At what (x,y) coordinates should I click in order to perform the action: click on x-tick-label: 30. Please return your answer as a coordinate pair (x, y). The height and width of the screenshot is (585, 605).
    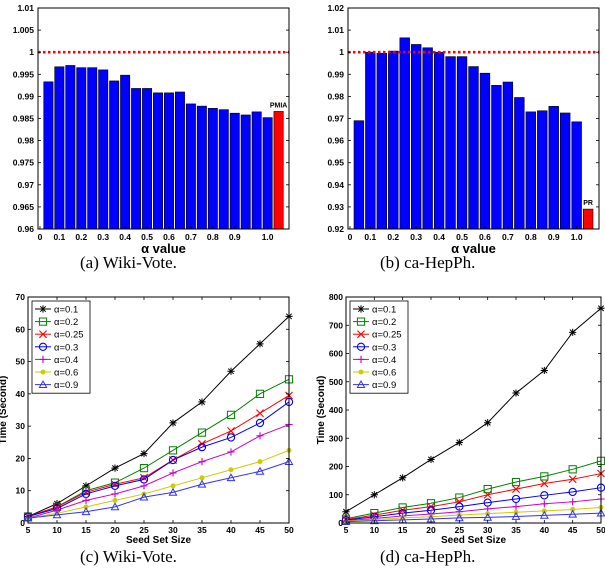
    Looking at the image, I should click on (173, 530).